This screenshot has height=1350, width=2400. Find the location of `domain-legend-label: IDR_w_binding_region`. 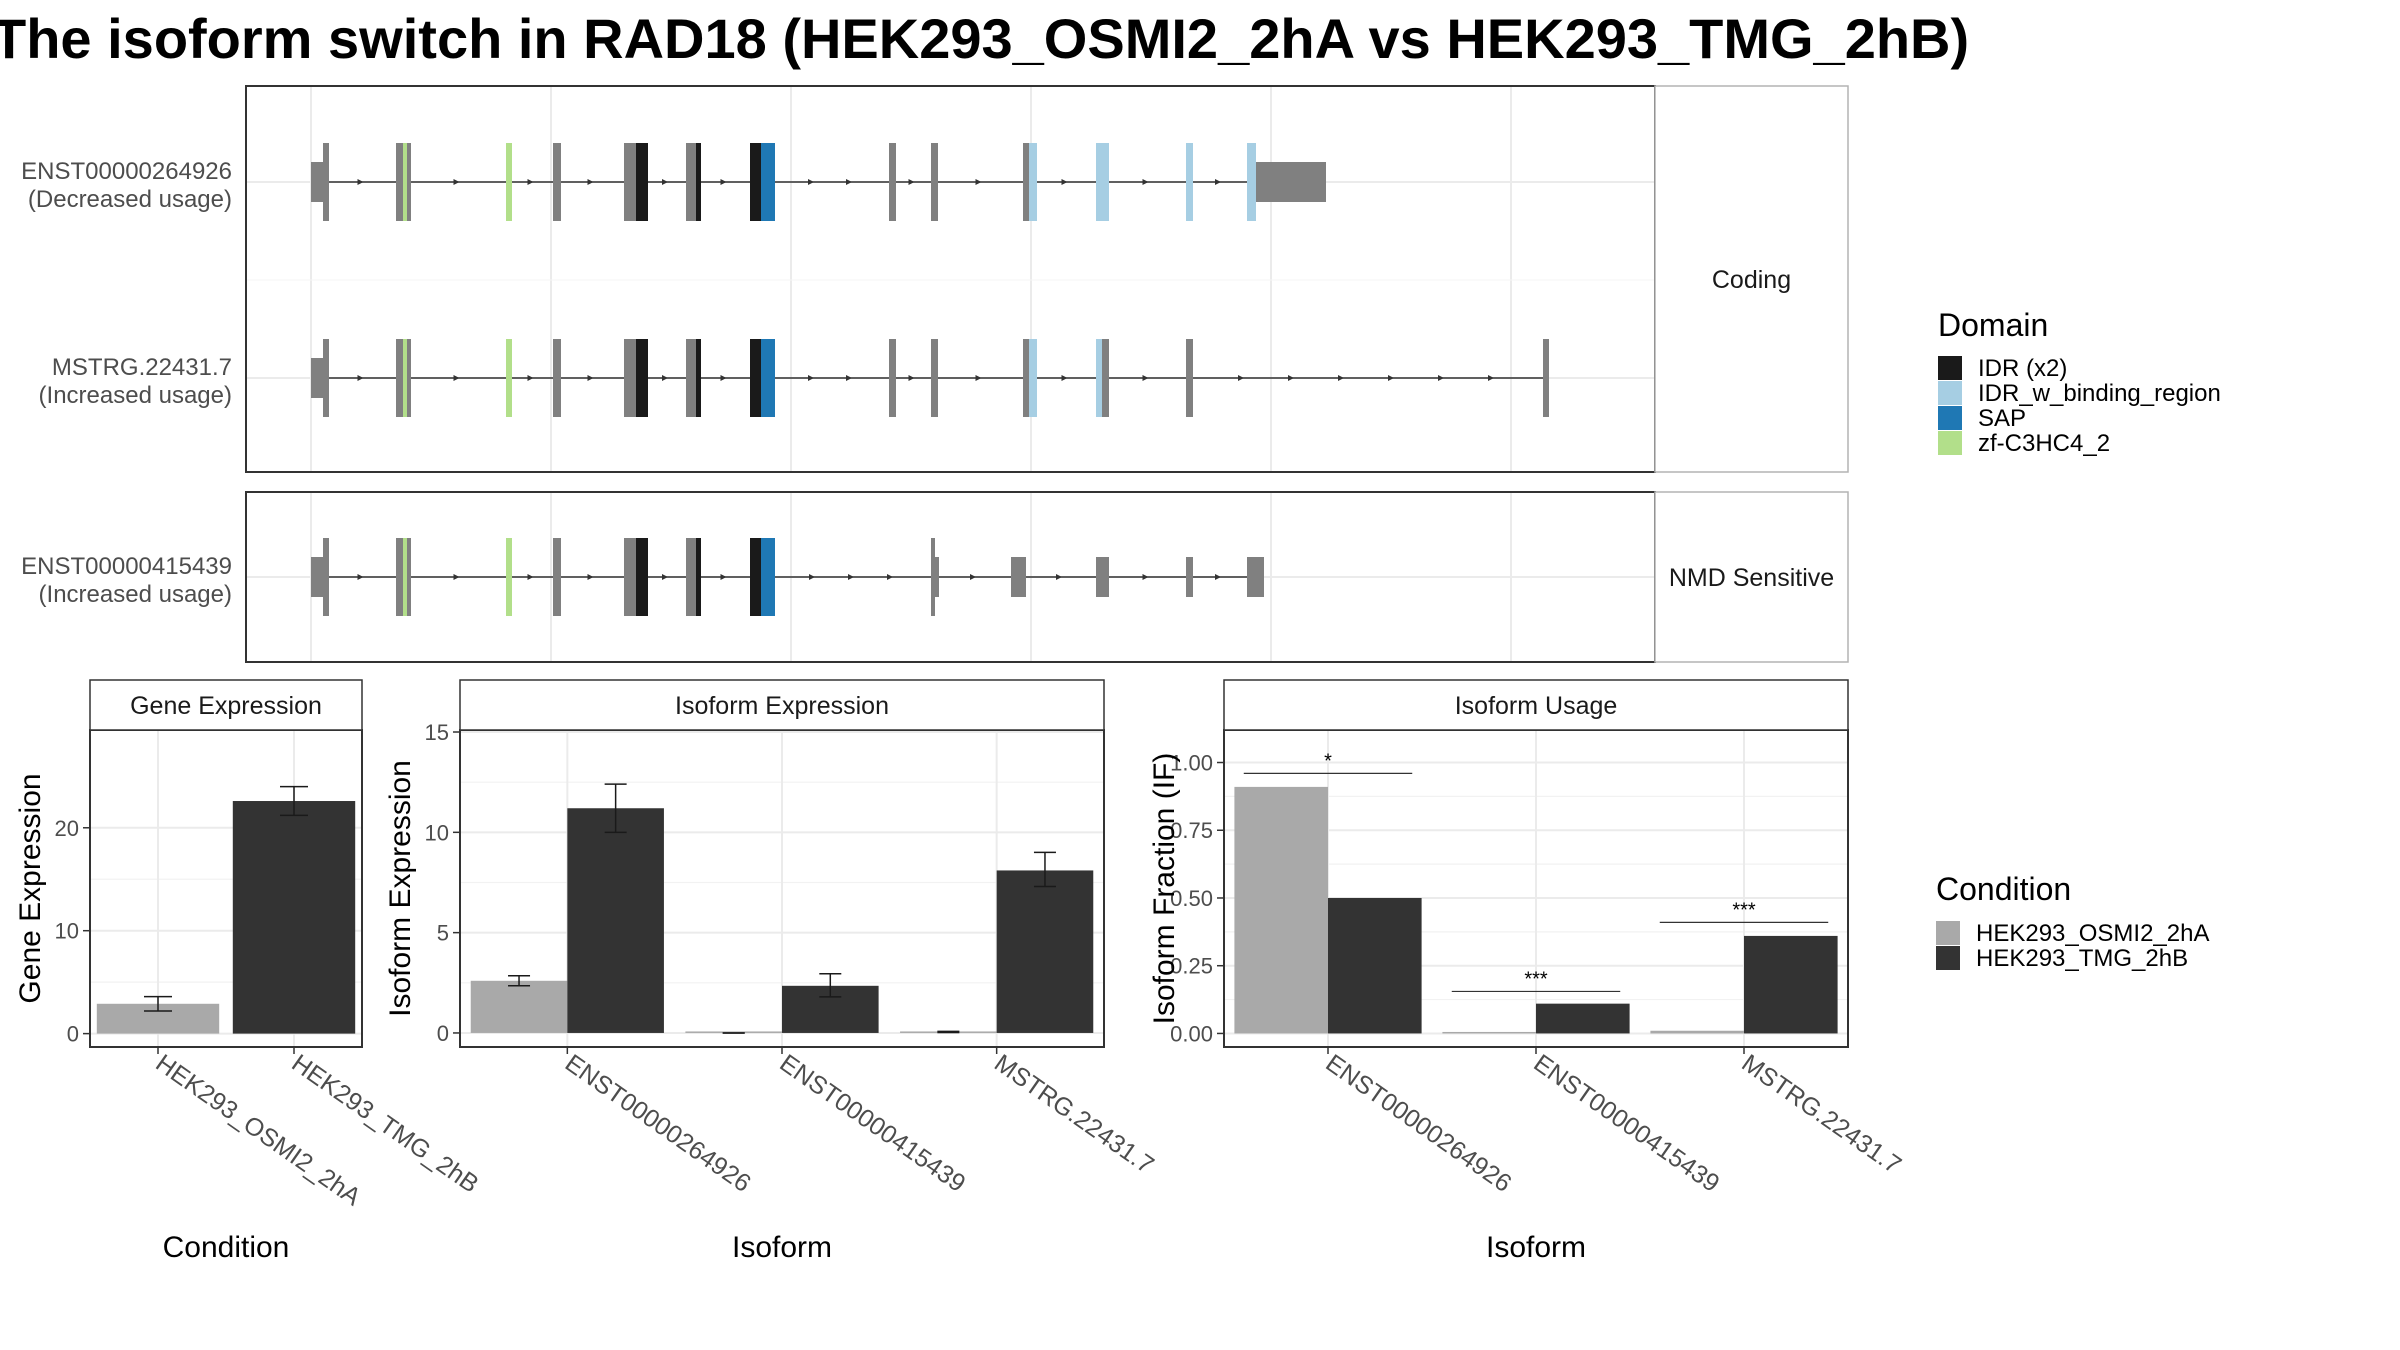

domain-legend-label: IDR_w_binding_region is located at coordinates (2099, 393).